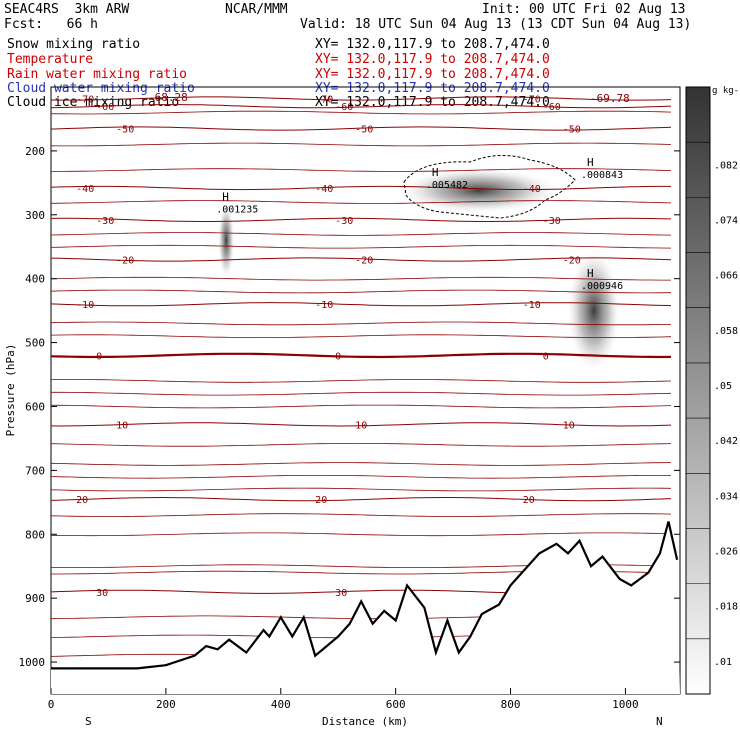  What do you see at coordinates (32, 662) in the screenshot?
I see `y-tick-label: 1000` at bounding box center [32, 662].